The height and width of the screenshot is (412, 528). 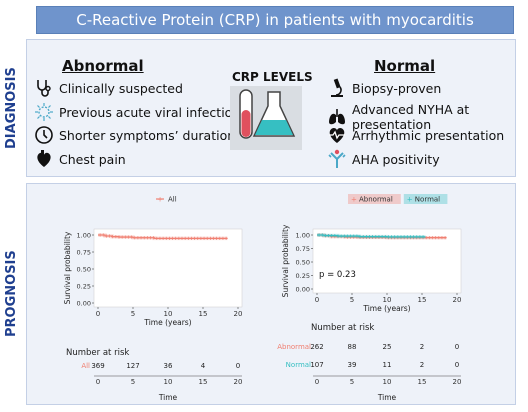 What do you see at coordinates (396, 159) in the screenshot?
I see `normal-item-label: AHA positivity` at bounding box center [396, 159].